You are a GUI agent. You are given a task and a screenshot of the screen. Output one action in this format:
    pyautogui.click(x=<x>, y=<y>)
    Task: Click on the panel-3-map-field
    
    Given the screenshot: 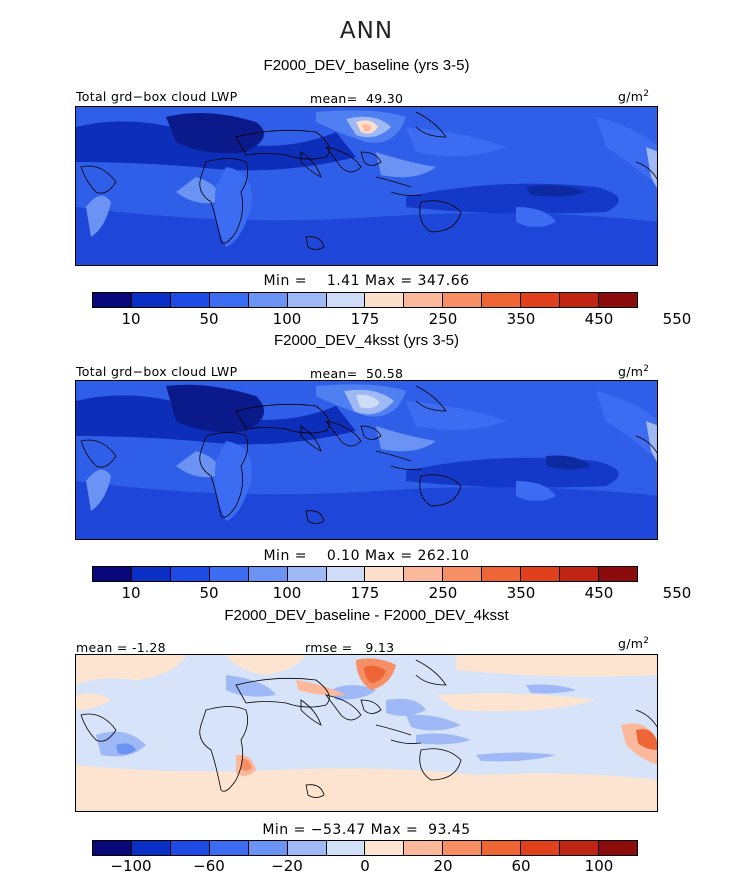 What is the action you would take?
    pyautogui.click(x=366, y=733)
    